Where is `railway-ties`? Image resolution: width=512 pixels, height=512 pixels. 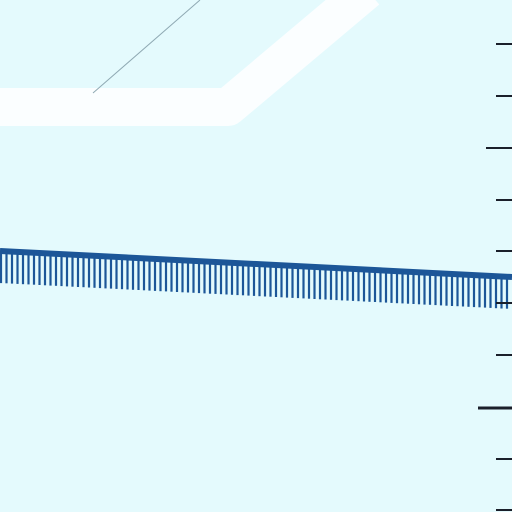 railway-ties is located at coordinates (254, 280).